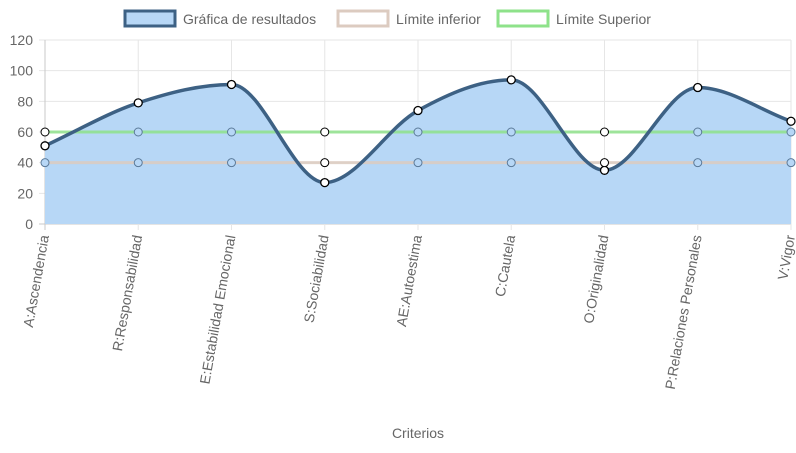 The height and width of the screenshot is (453, 796). What do you see at coordinates (217, 309) in the screenshot?
I see `x-tick-label: E:Estabilidad Emocional` at bounding box center [217, 309].